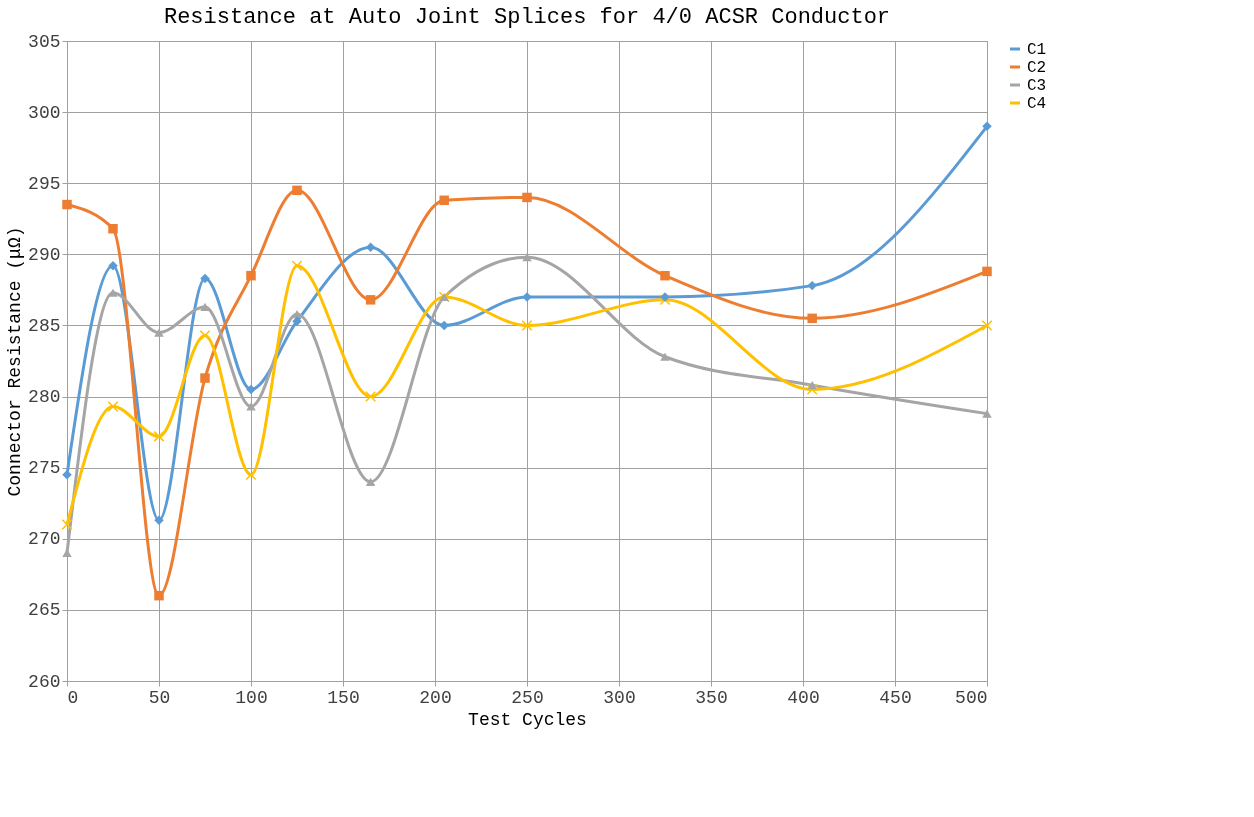  Describe the element at coordinates (15, 361) in the screenshot. I see `y-axis-title: Connector Resistance (μΩ)` at that location.